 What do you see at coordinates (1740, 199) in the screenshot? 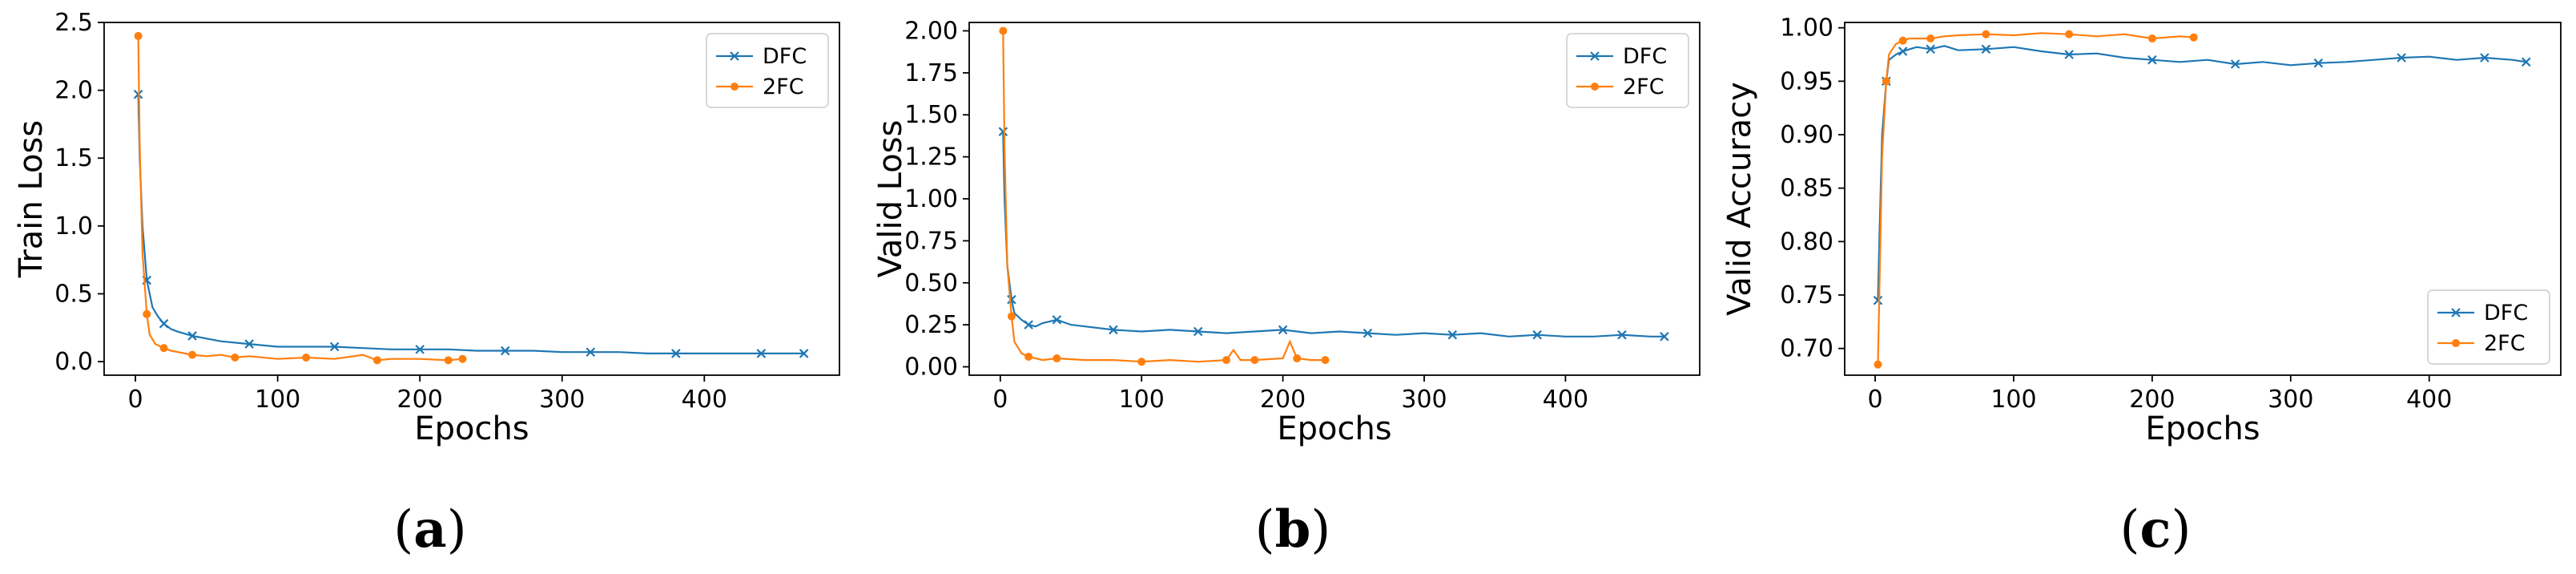
I see `y-axis-label: Valid Accuracy` at bounding box center [1740, 199].